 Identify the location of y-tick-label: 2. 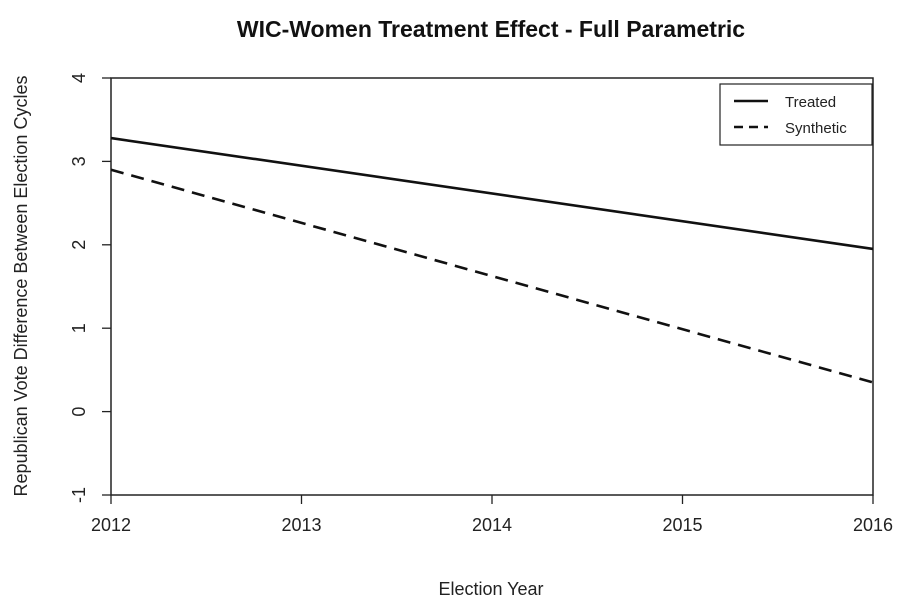
(79, 245).